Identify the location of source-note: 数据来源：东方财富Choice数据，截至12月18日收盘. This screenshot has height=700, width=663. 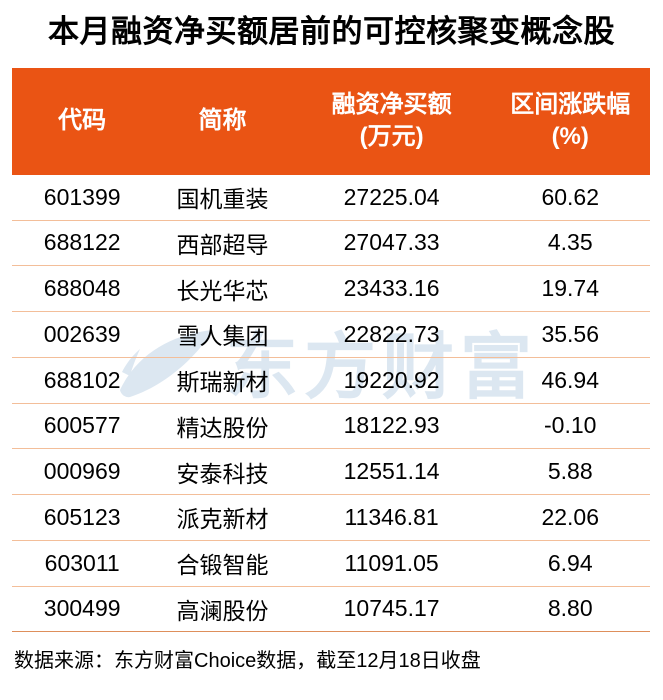
(247, 661).